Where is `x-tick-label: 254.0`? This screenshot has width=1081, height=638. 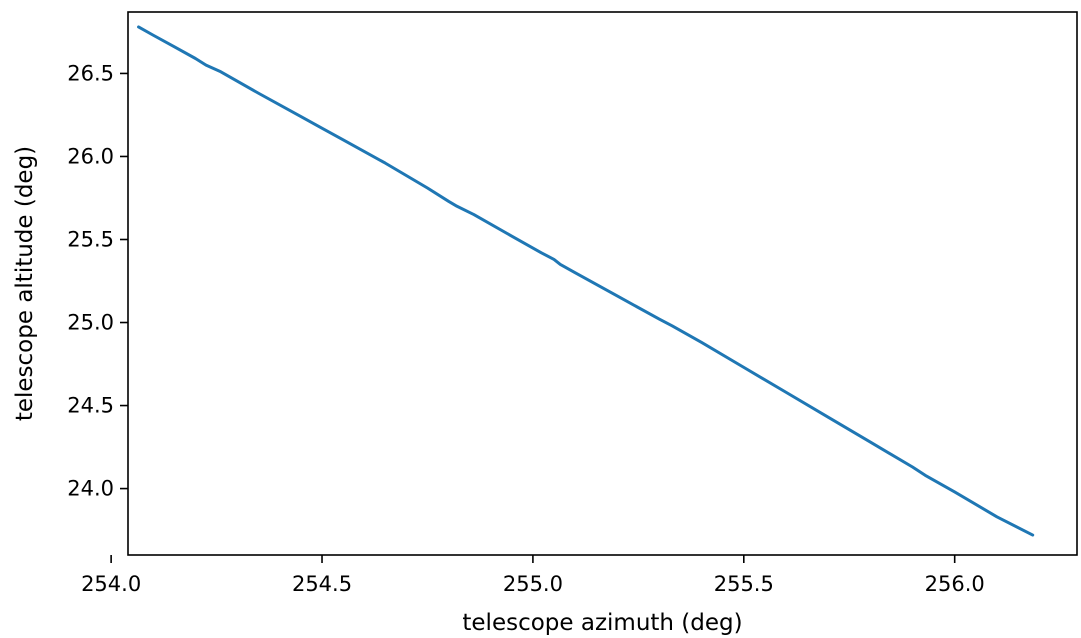 x-tick-label: 254.0 is located at coordinates (111, 584).